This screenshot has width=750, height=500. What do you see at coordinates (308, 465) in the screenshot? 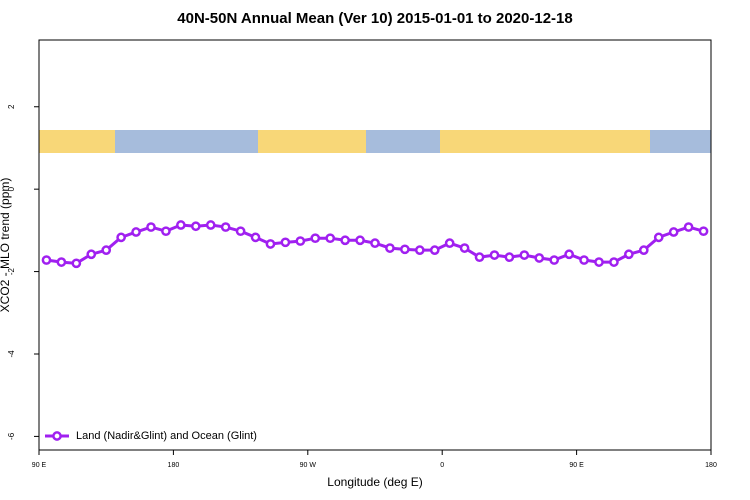
I see `x-tick-label: 90 W` at bounding box center [308, 465].